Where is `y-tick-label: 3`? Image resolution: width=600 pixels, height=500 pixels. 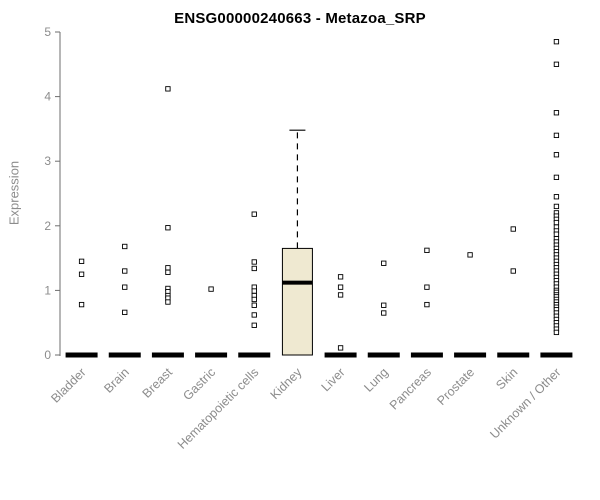 y-tick-label: 3 is located at coordinates (47, 161).